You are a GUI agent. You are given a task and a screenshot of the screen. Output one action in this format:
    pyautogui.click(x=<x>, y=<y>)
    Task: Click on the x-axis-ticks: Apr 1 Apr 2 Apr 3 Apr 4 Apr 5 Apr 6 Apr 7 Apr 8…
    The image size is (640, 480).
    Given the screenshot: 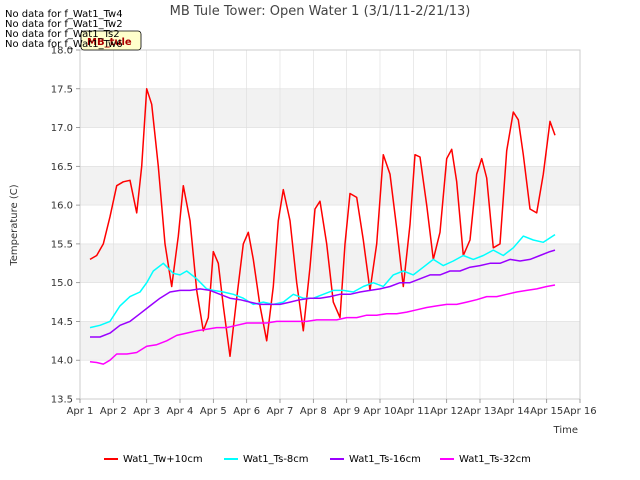 What is the action you would take?
    pyautogui.click(x=332, y=408)
    